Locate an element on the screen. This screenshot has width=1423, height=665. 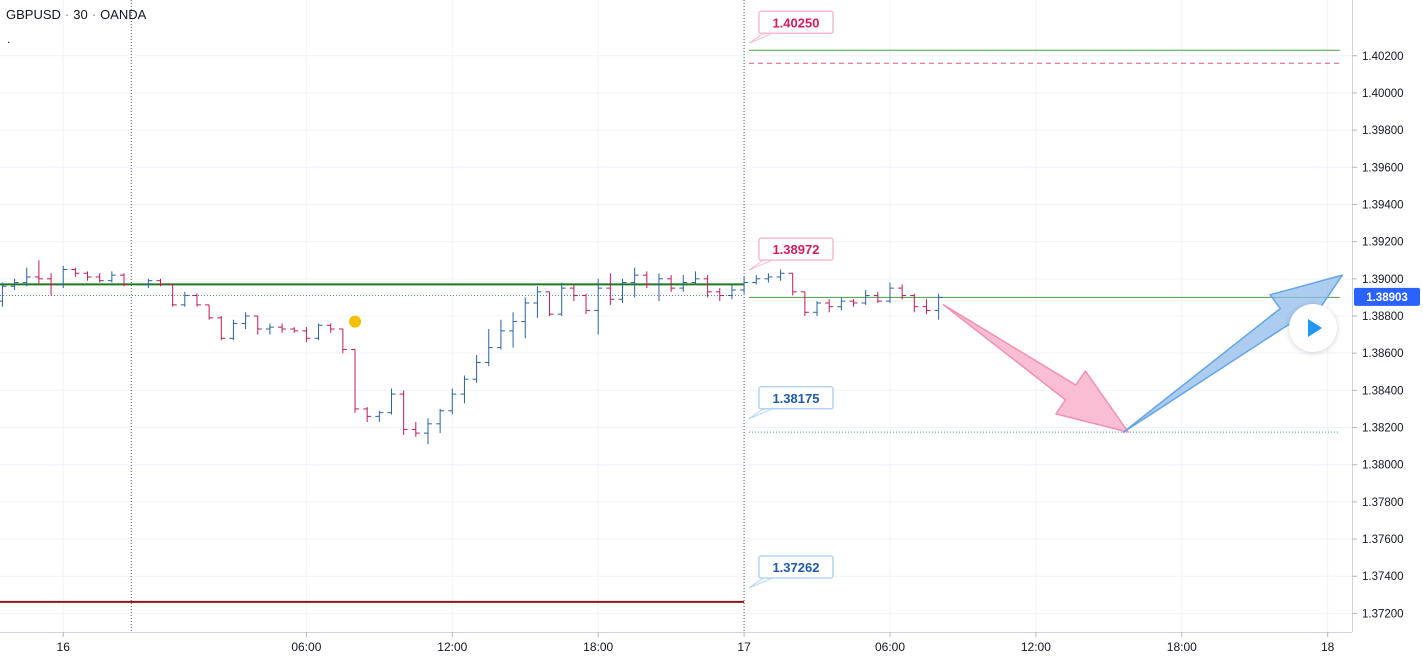
callout-label: 1.38175 is located at coordinates (795, 398).